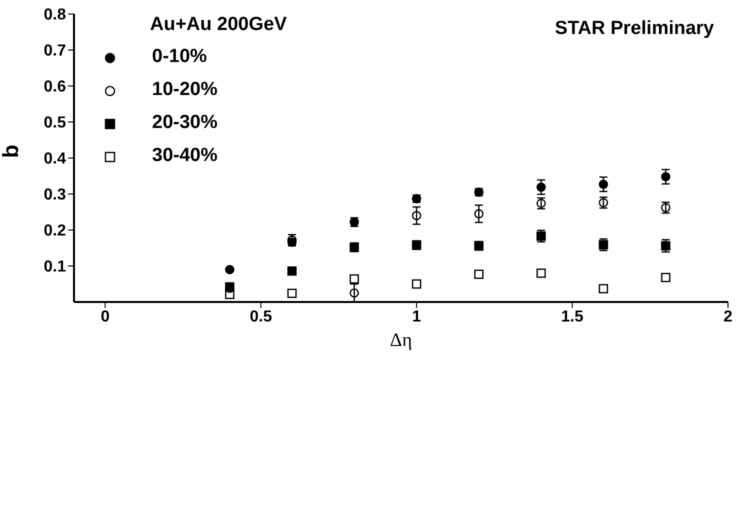 This screenshot has height=512, width=742. What do you see at coordinates (55, 195) in the screenshot?
I see `y-tick-label: 0.3` at bounding box center [55, 195].